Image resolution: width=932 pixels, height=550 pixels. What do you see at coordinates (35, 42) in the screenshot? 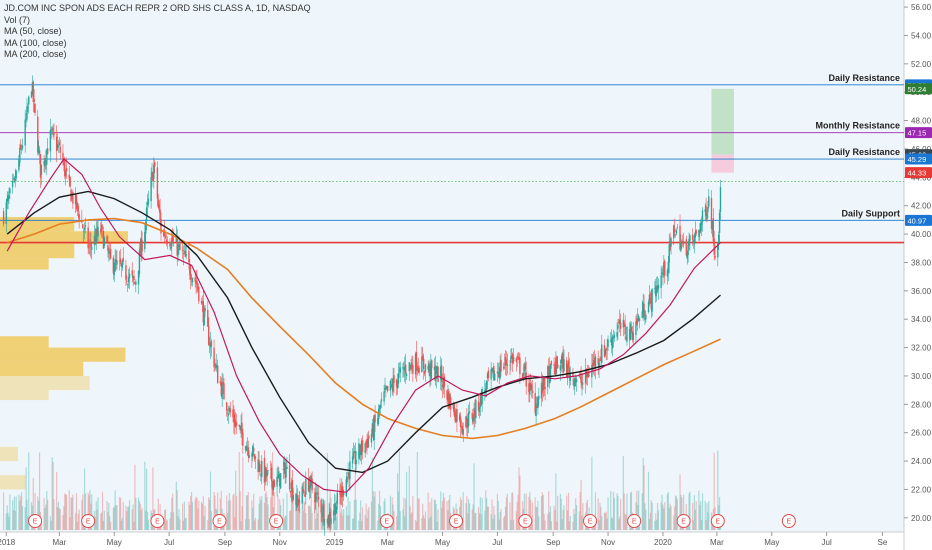
I see `legend-ma100: MA (100, close)` at bounding box center [35, 42].